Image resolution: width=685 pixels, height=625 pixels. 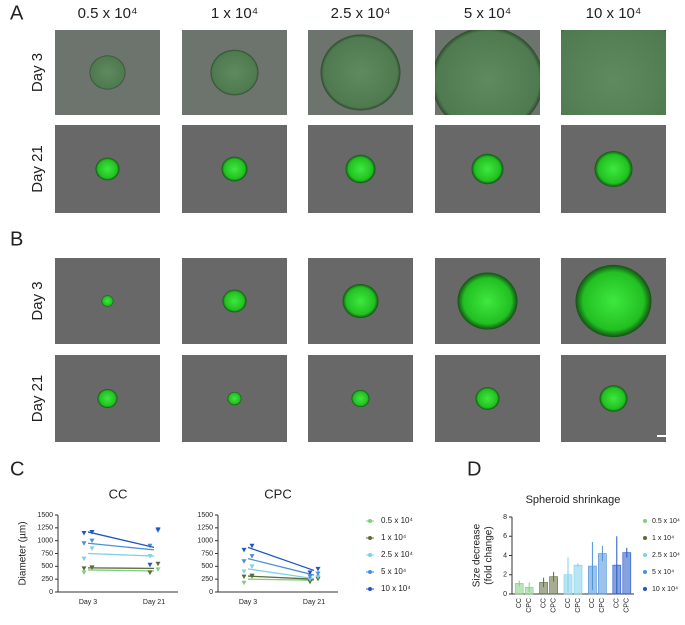 I want to click on panel-label: D, so click(x=474, y=469).